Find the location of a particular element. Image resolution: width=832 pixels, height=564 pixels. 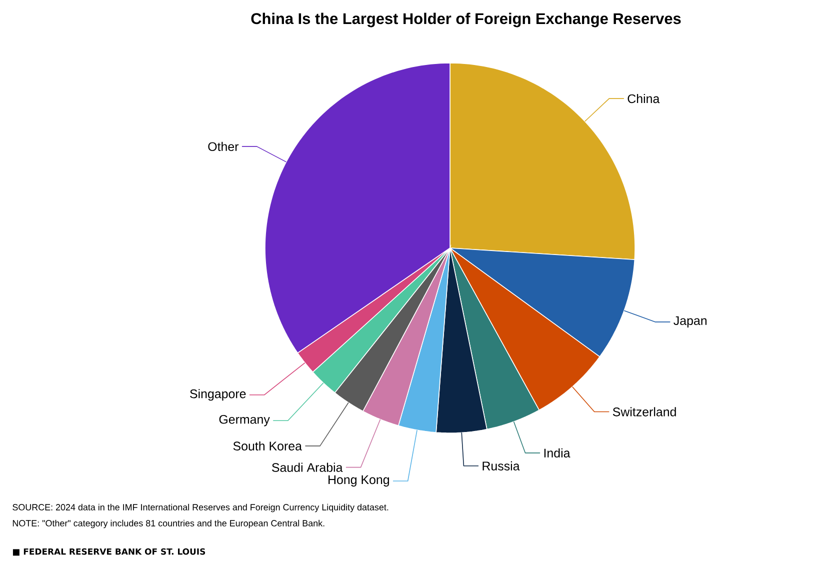

slice-label: Germany is located at coordinates (244, 420).